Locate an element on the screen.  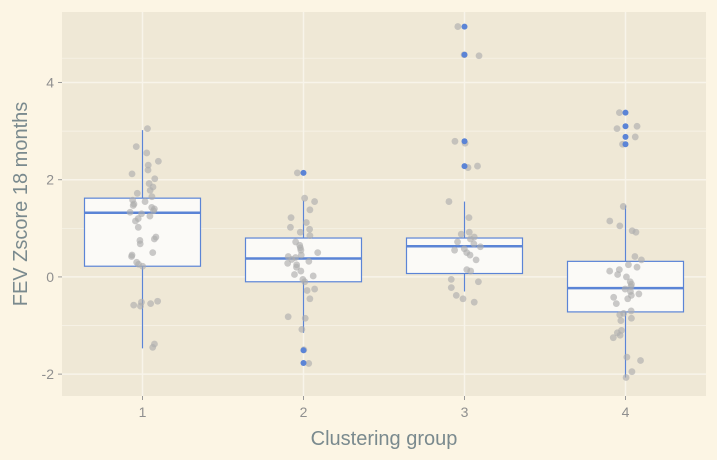
y-tick-label: -2 is located at coordinates (48, 374).